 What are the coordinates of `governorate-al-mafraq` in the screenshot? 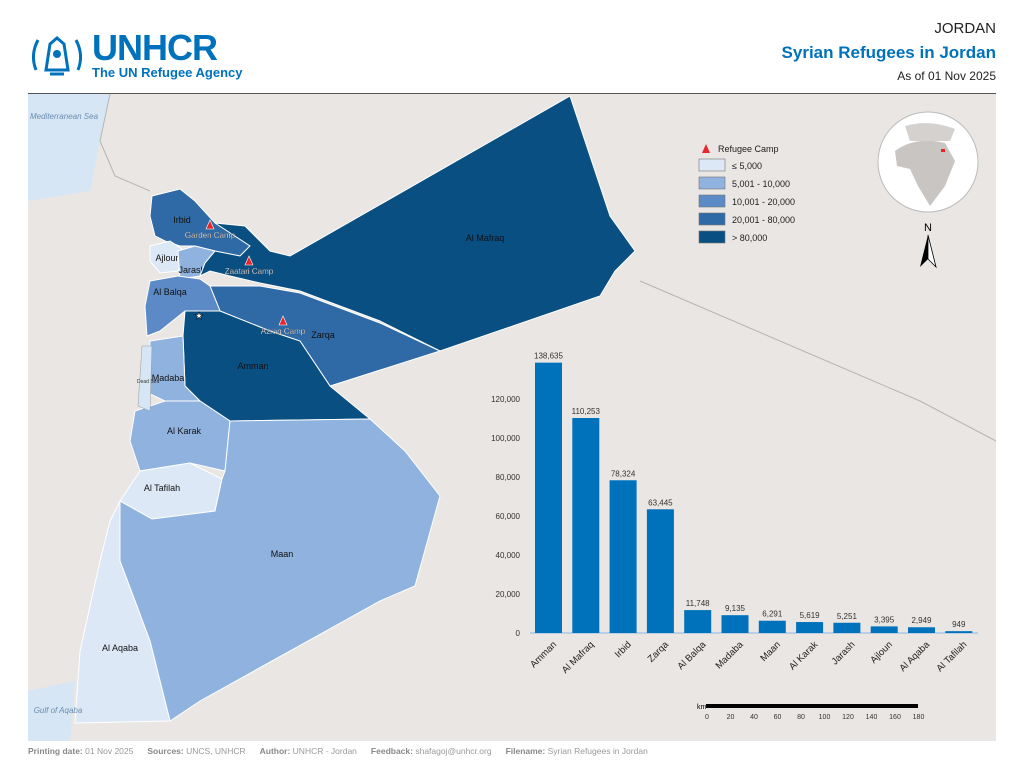 It's located at (417, 223).